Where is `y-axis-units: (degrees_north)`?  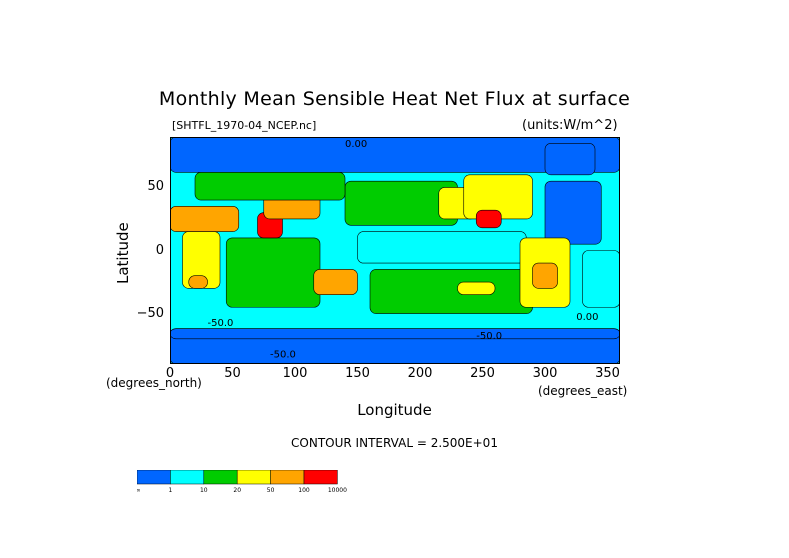 y-axis-units: (degrees_north) is located at coordinates (154, 383).